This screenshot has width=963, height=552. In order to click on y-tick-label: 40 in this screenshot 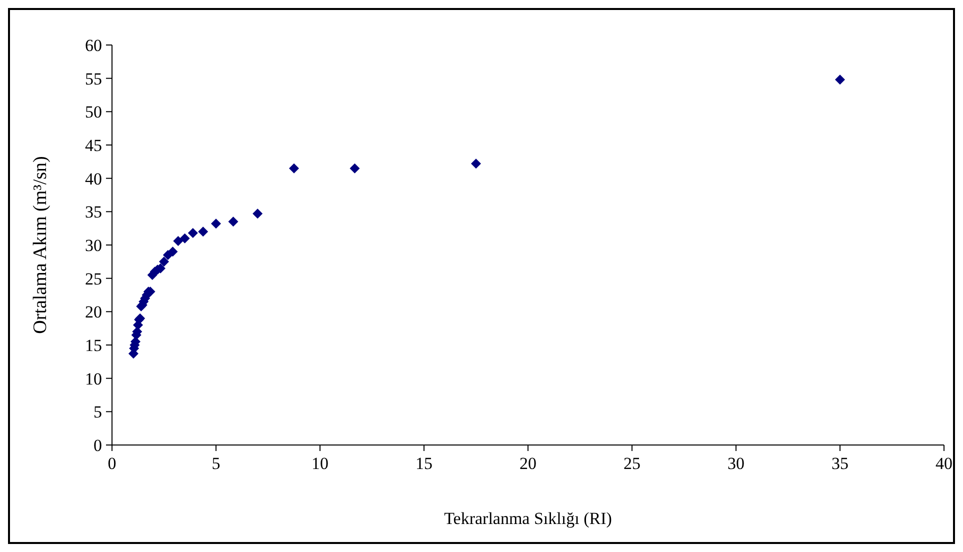, I will do `click(93, 178)`.